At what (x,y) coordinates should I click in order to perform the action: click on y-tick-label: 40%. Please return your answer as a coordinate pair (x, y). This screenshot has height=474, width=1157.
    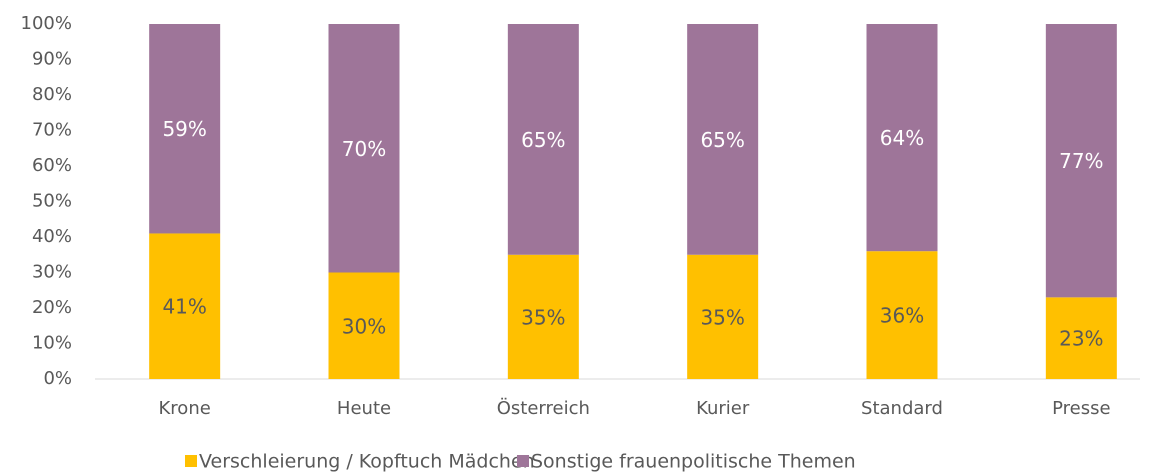
    Looking at the image, I should click on (52, 236).